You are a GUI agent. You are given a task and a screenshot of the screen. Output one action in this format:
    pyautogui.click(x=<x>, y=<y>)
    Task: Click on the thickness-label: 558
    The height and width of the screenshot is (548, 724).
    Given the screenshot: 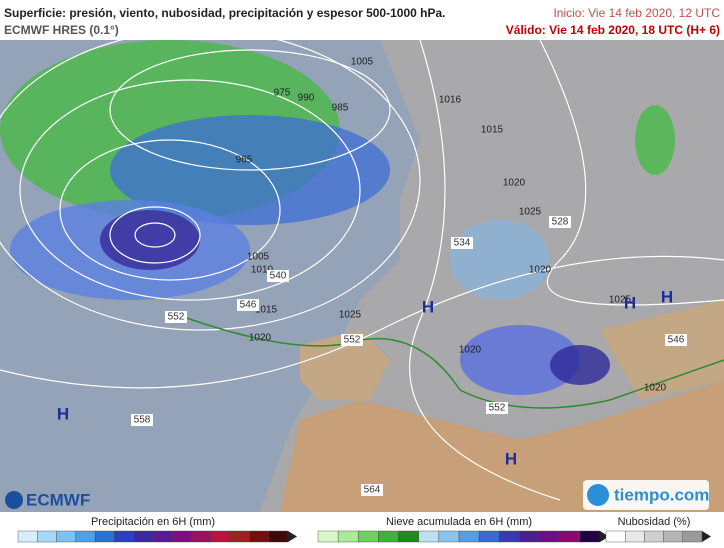 What is the action you would take?
    pyautogui.click(x=142, y=420)
    